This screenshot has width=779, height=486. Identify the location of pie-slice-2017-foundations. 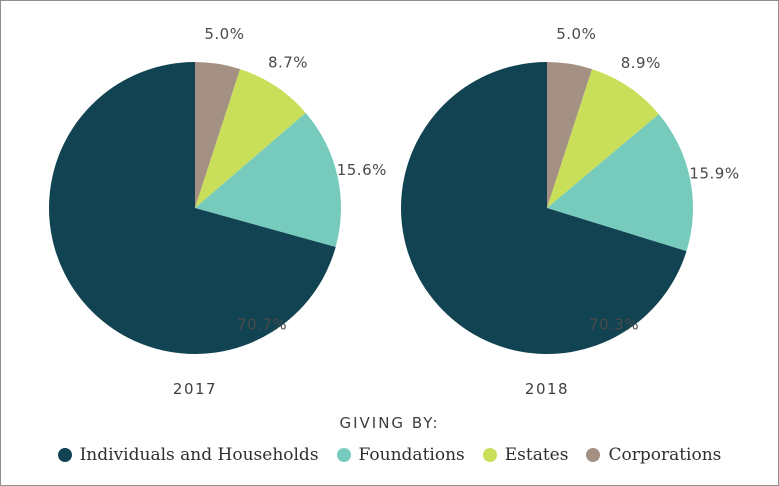
(268, 179).